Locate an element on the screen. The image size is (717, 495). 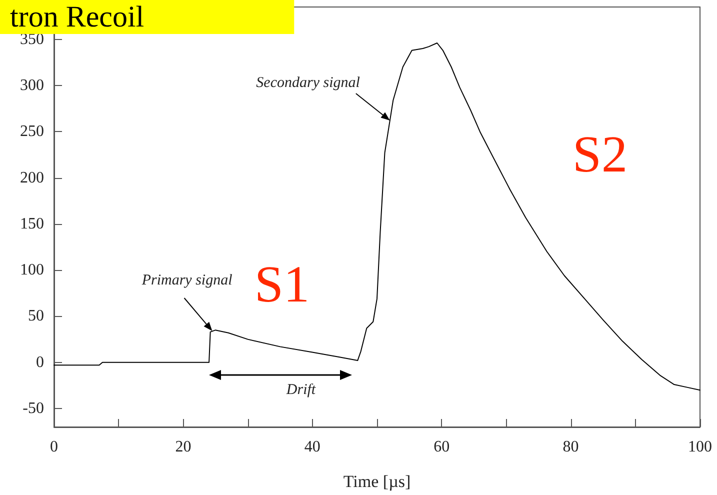
annotation: Primary signal is located at coordinates (186, 280).